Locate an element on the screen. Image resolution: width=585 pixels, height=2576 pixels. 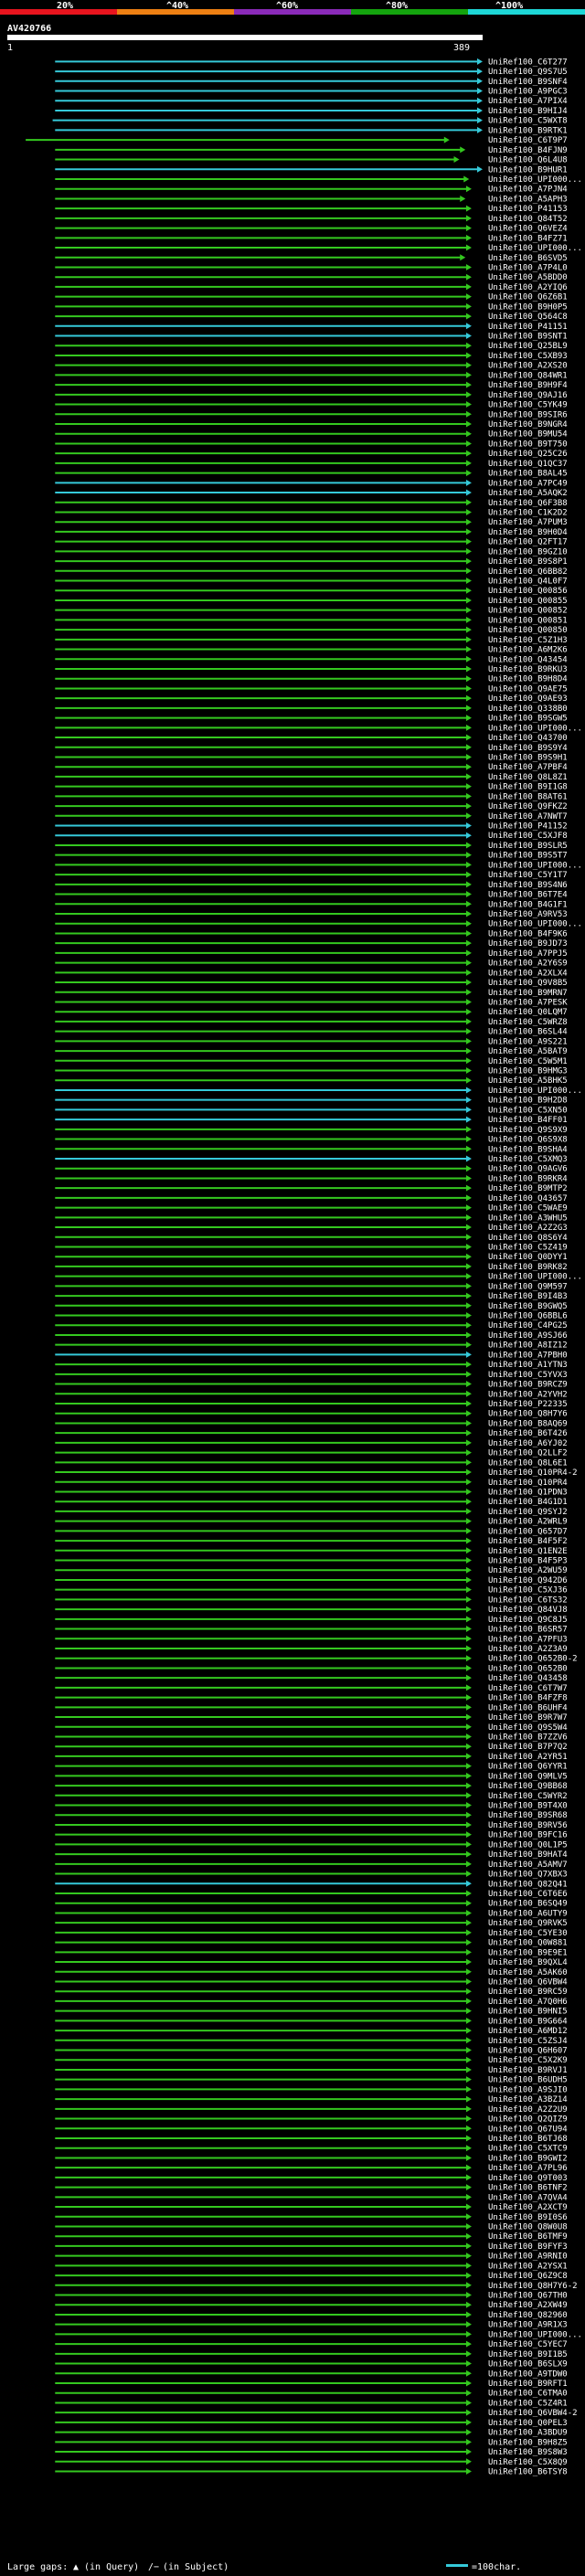
hit-label: UniRef100_A7PFU3 is located at coordinates (528, 1639).